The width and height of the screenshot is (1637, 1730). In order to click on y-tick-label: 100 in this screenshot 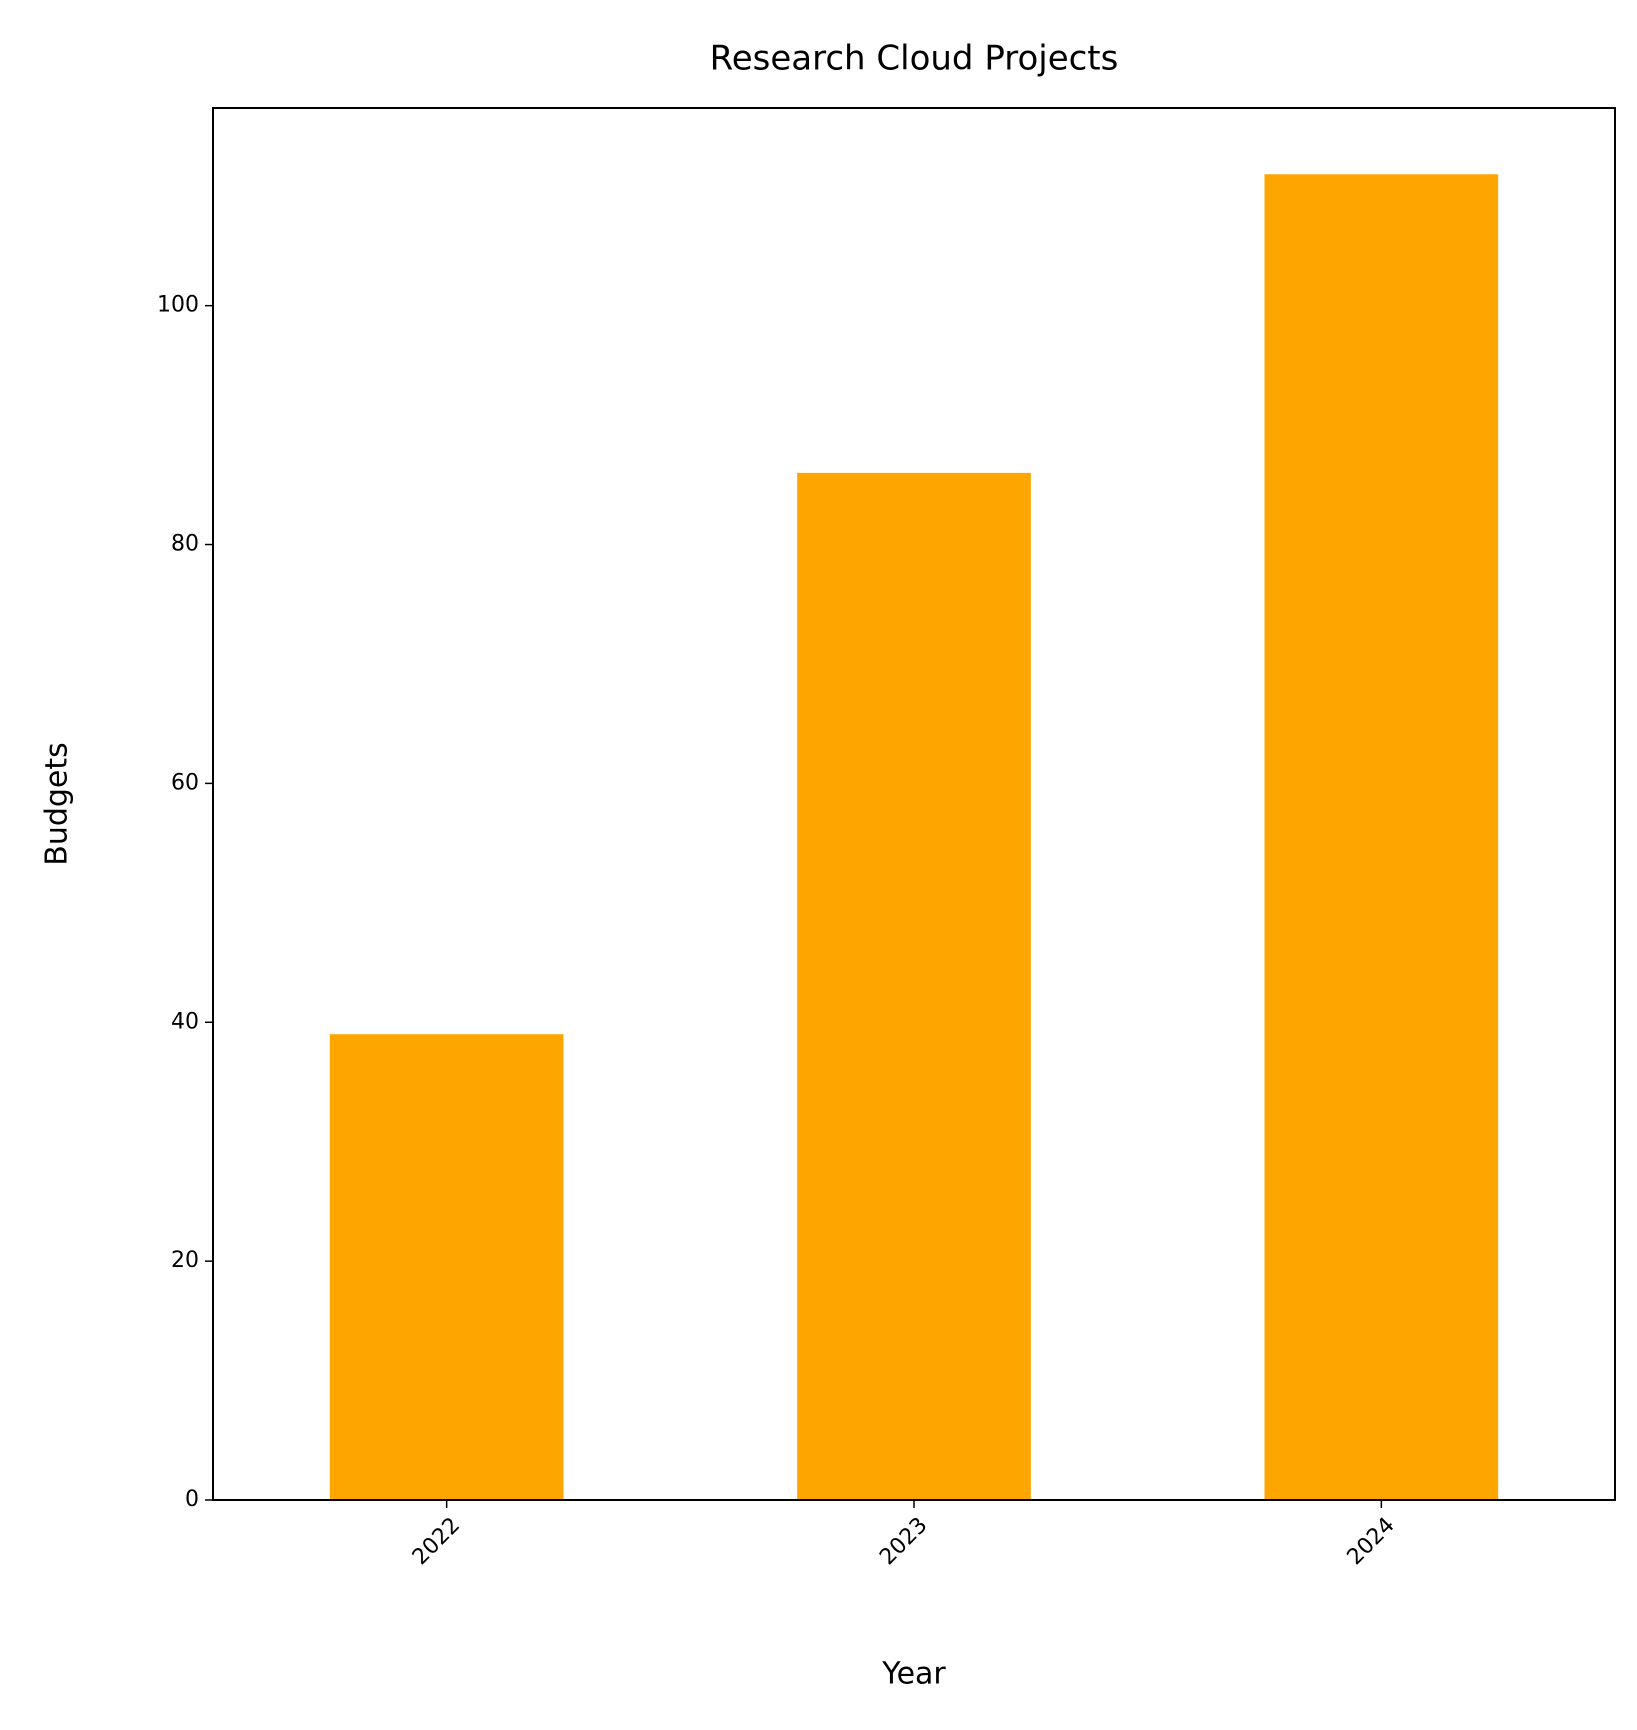, I will do `click(178, 305)`.